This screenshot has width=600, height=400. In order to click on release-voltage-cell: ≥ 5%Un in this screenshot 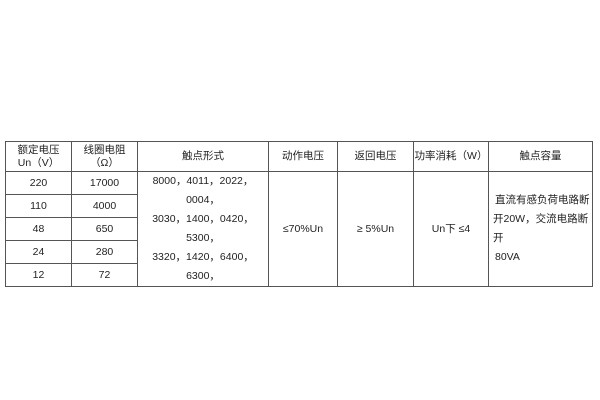, I will do `click(375, 229)`.